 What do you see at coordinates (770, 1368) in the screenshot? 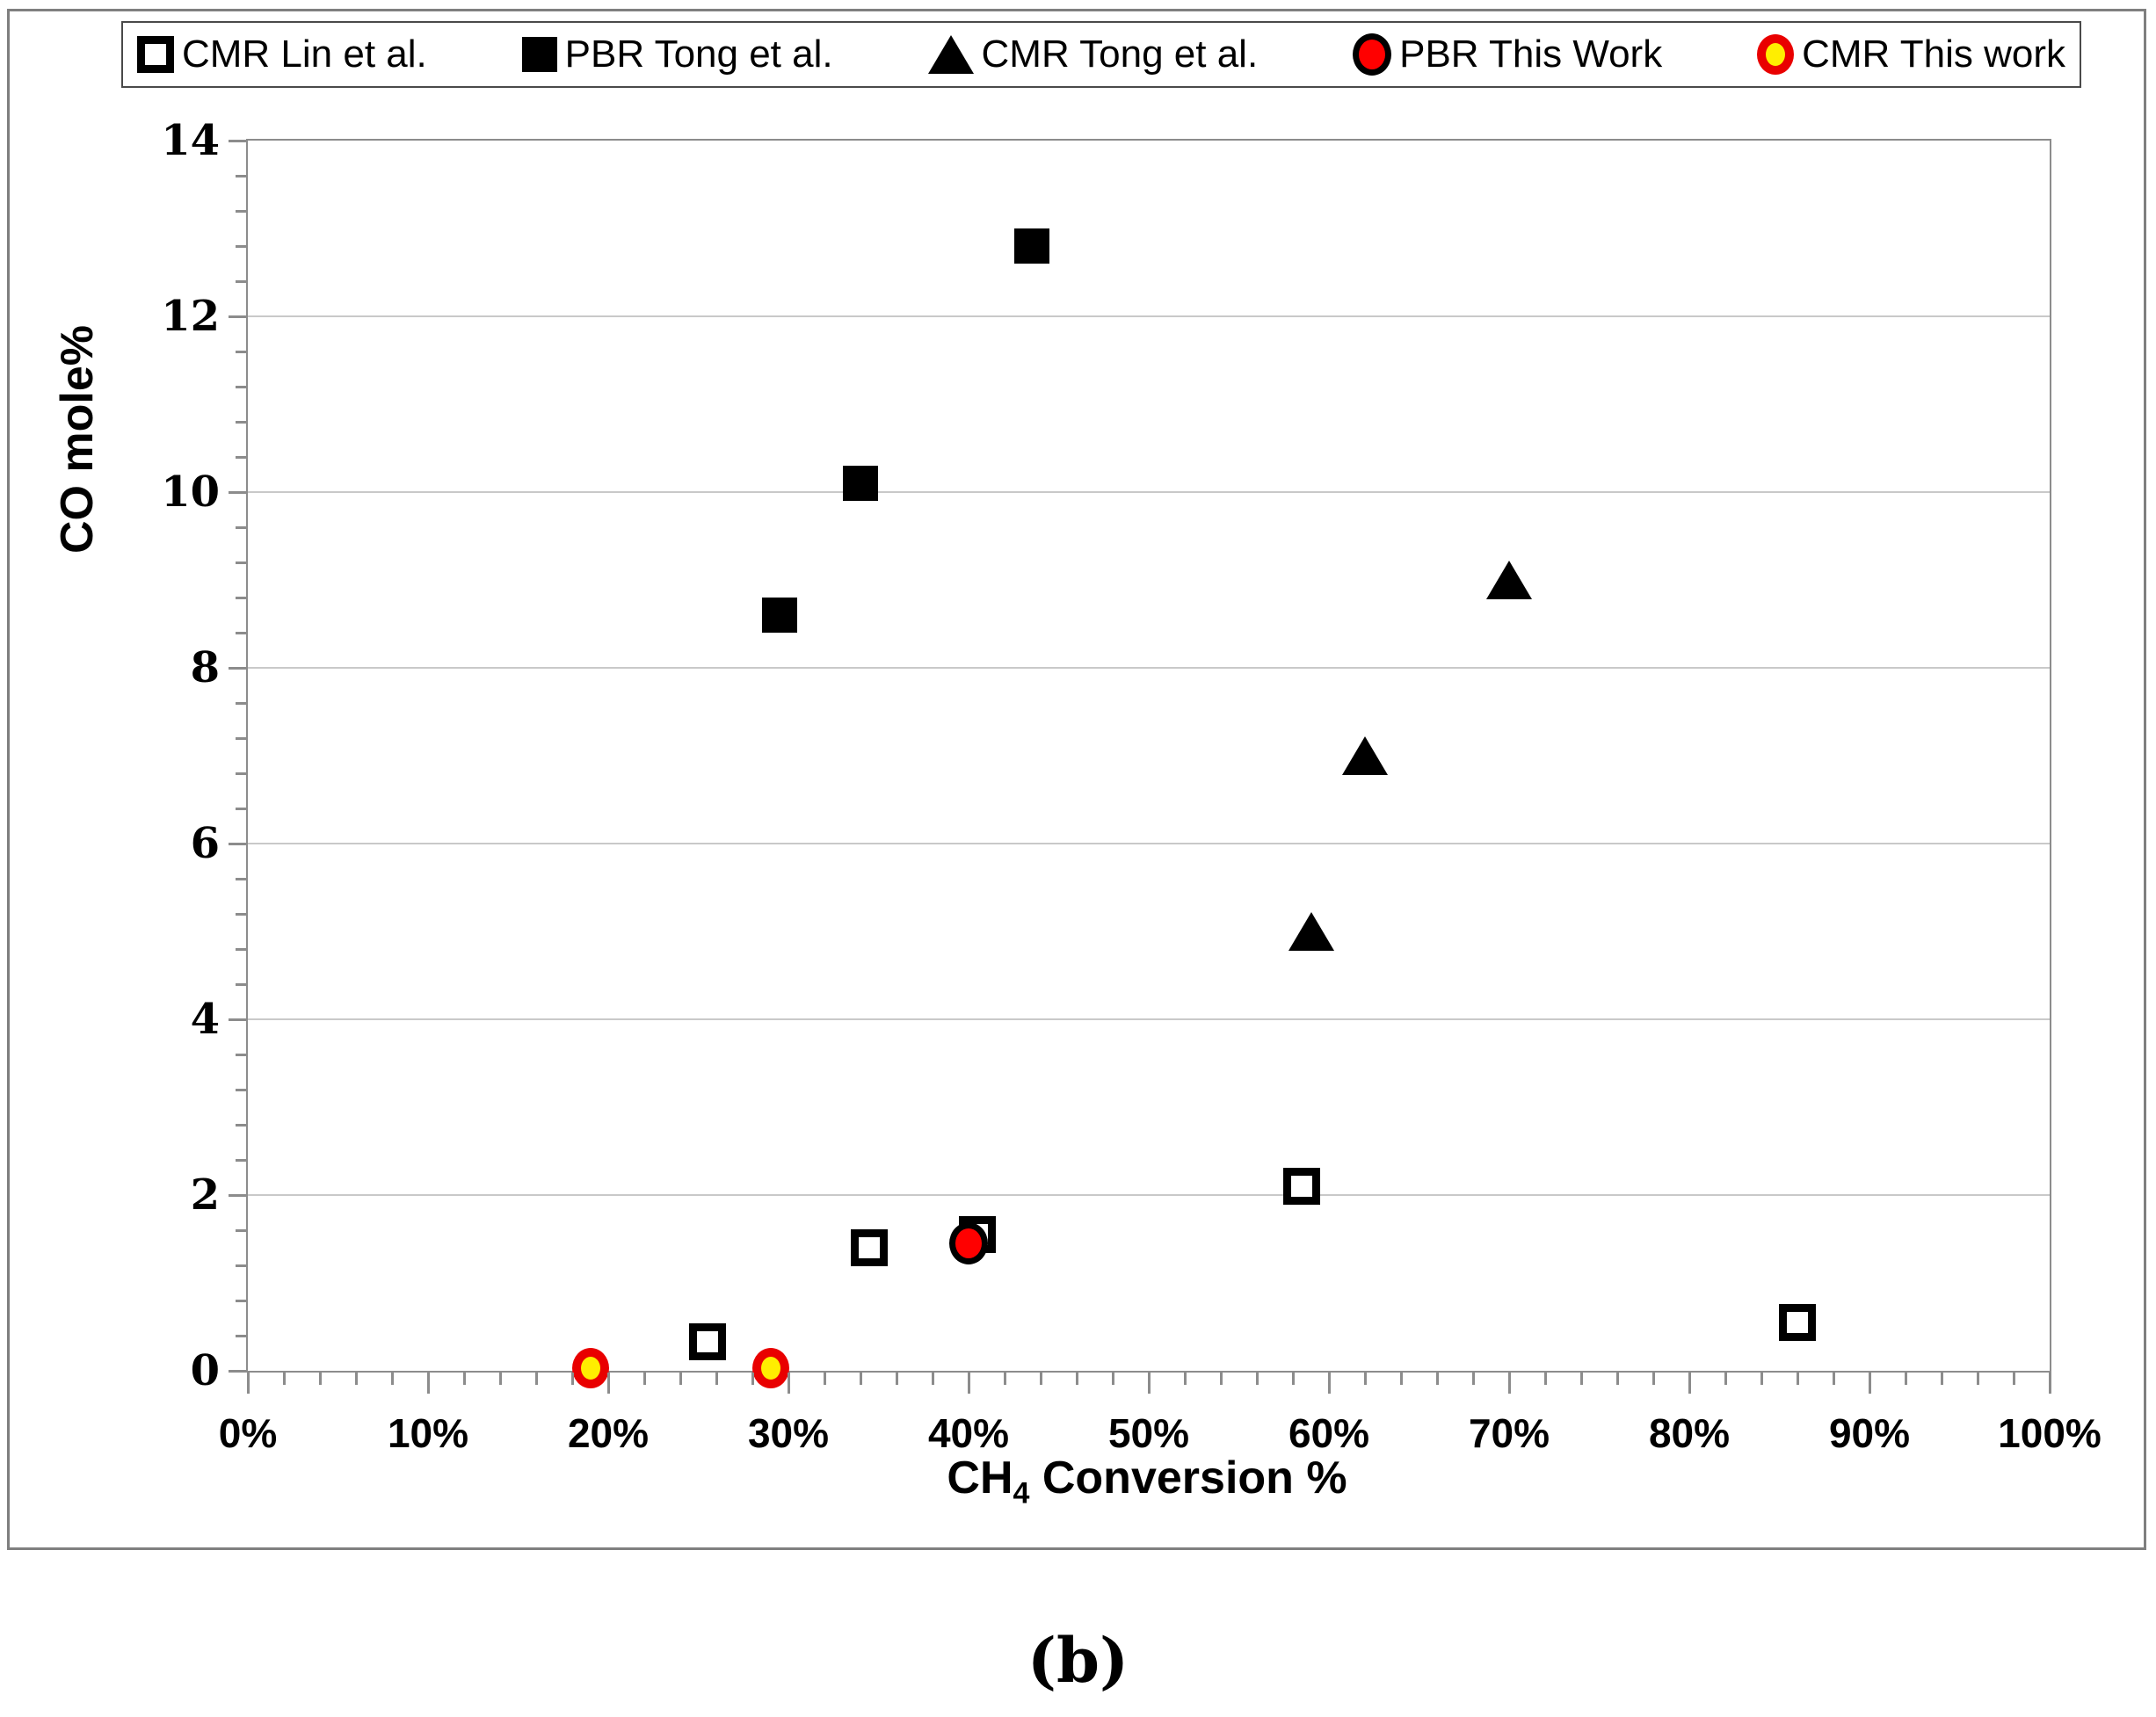
I see `data-point-yellow-circle` at bounding box center [770, 1368].